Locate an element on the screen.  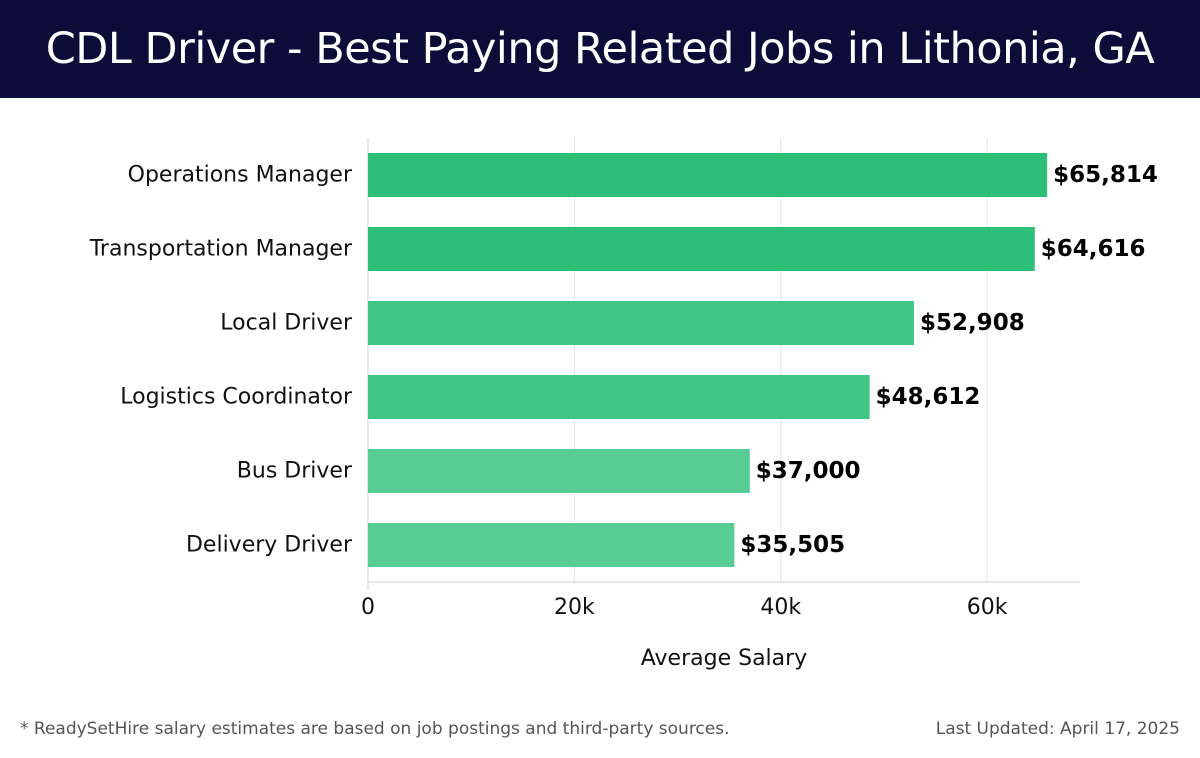
x-tick-label: 0 is located at coordinates (368, 607).